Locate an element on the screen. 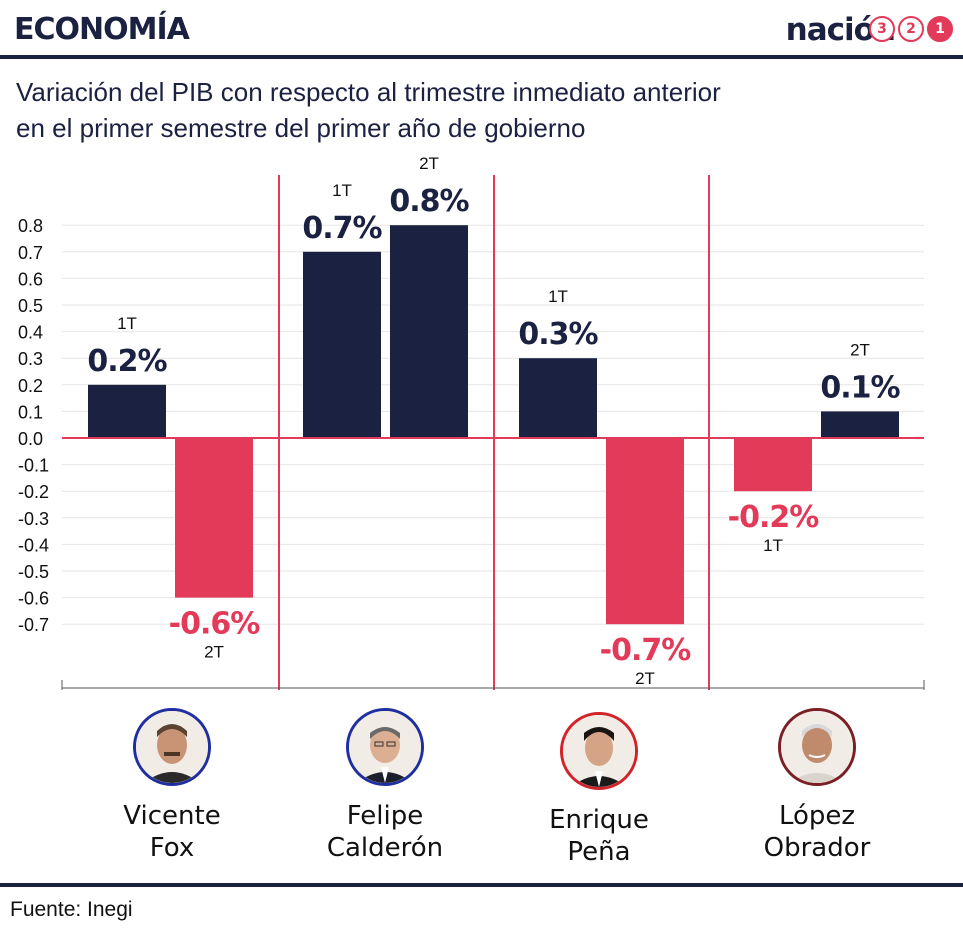 This screenshot has width=963, height=936. y-tick-label: 0.3 is located at coordinates (30, 359).